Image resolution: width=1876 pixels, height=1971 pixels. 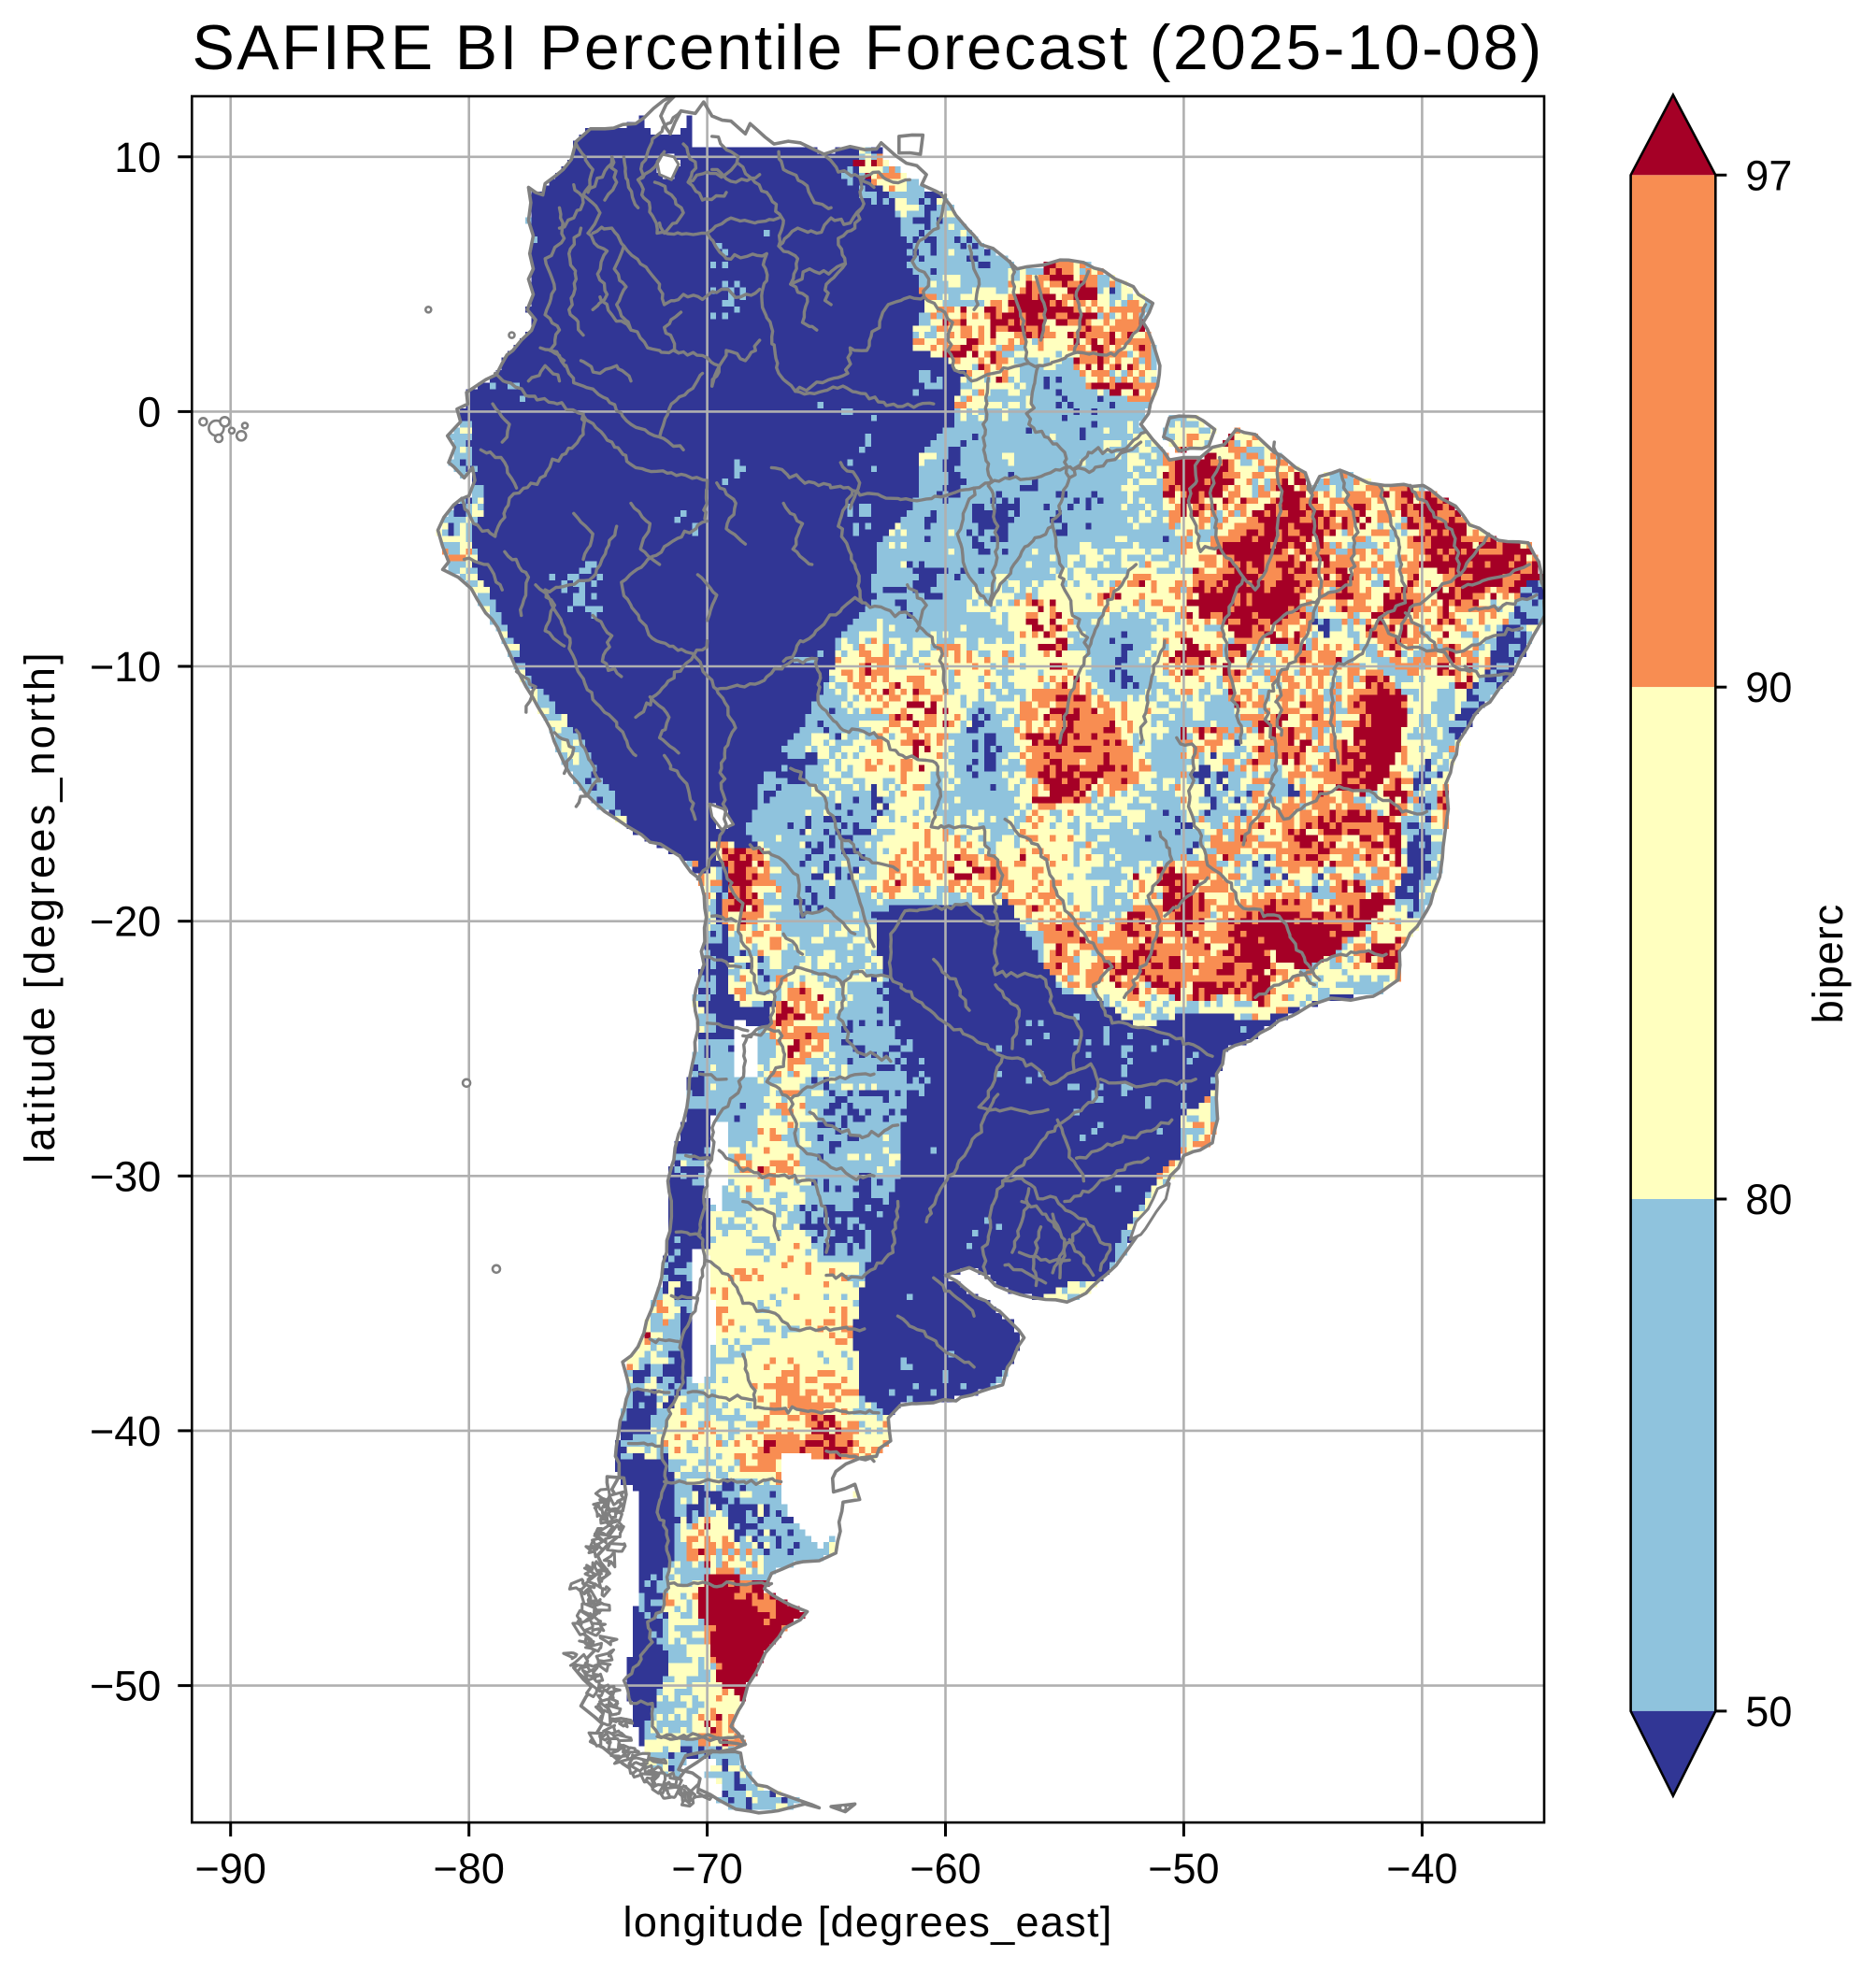 I want to click on svg-text: −20, so click(x=126, y=922).